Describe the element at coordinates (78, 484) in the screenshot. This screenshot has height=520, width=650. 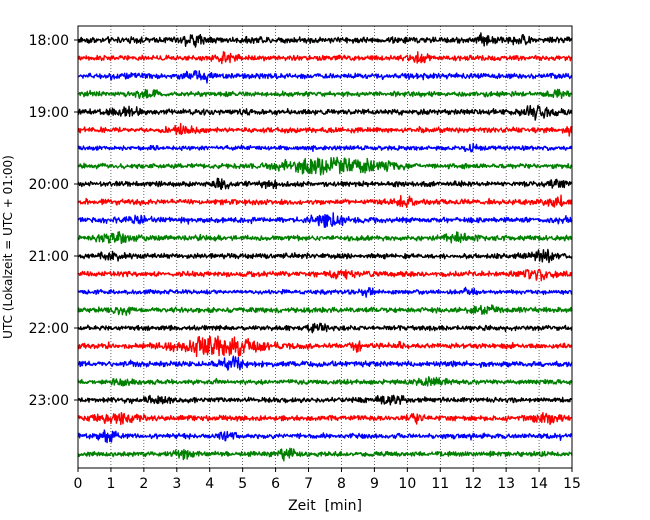
I see `x-tick-label: 0` at that location.